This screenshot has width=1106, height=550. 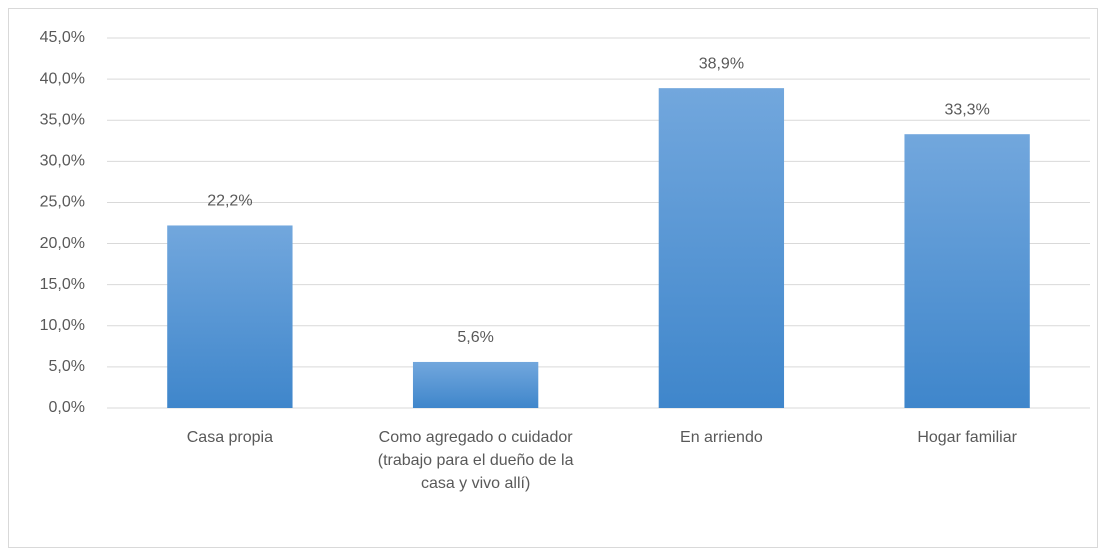 I want to click on y-tick-label: 30,0%, so click(x=62, y=161).